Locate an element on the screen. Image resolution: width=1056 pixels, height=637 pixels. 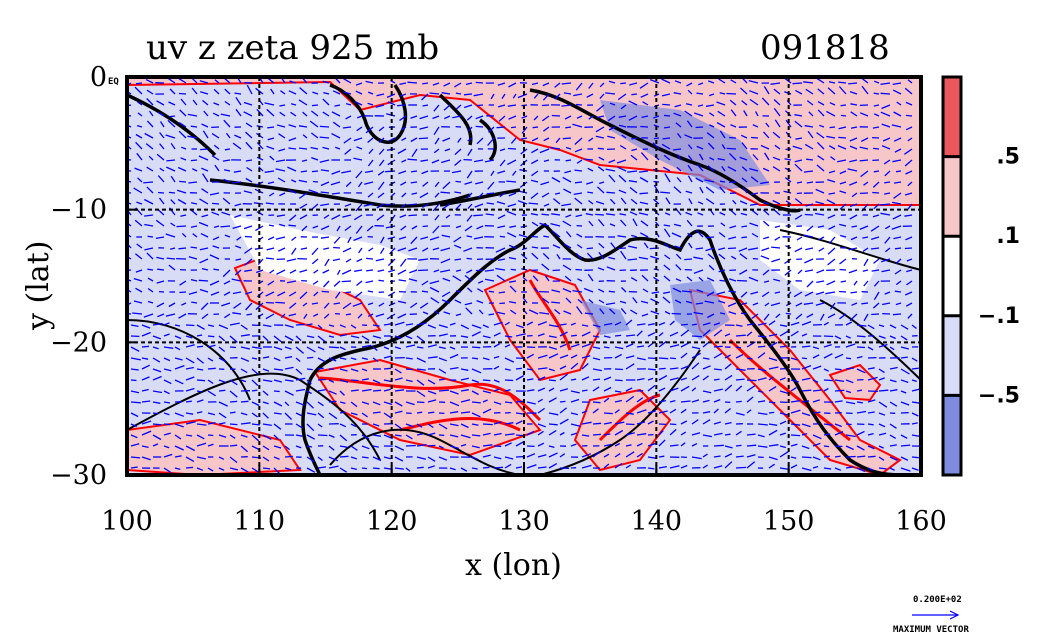
colorbar-label: .5 is located at coordinates (1008, 157).